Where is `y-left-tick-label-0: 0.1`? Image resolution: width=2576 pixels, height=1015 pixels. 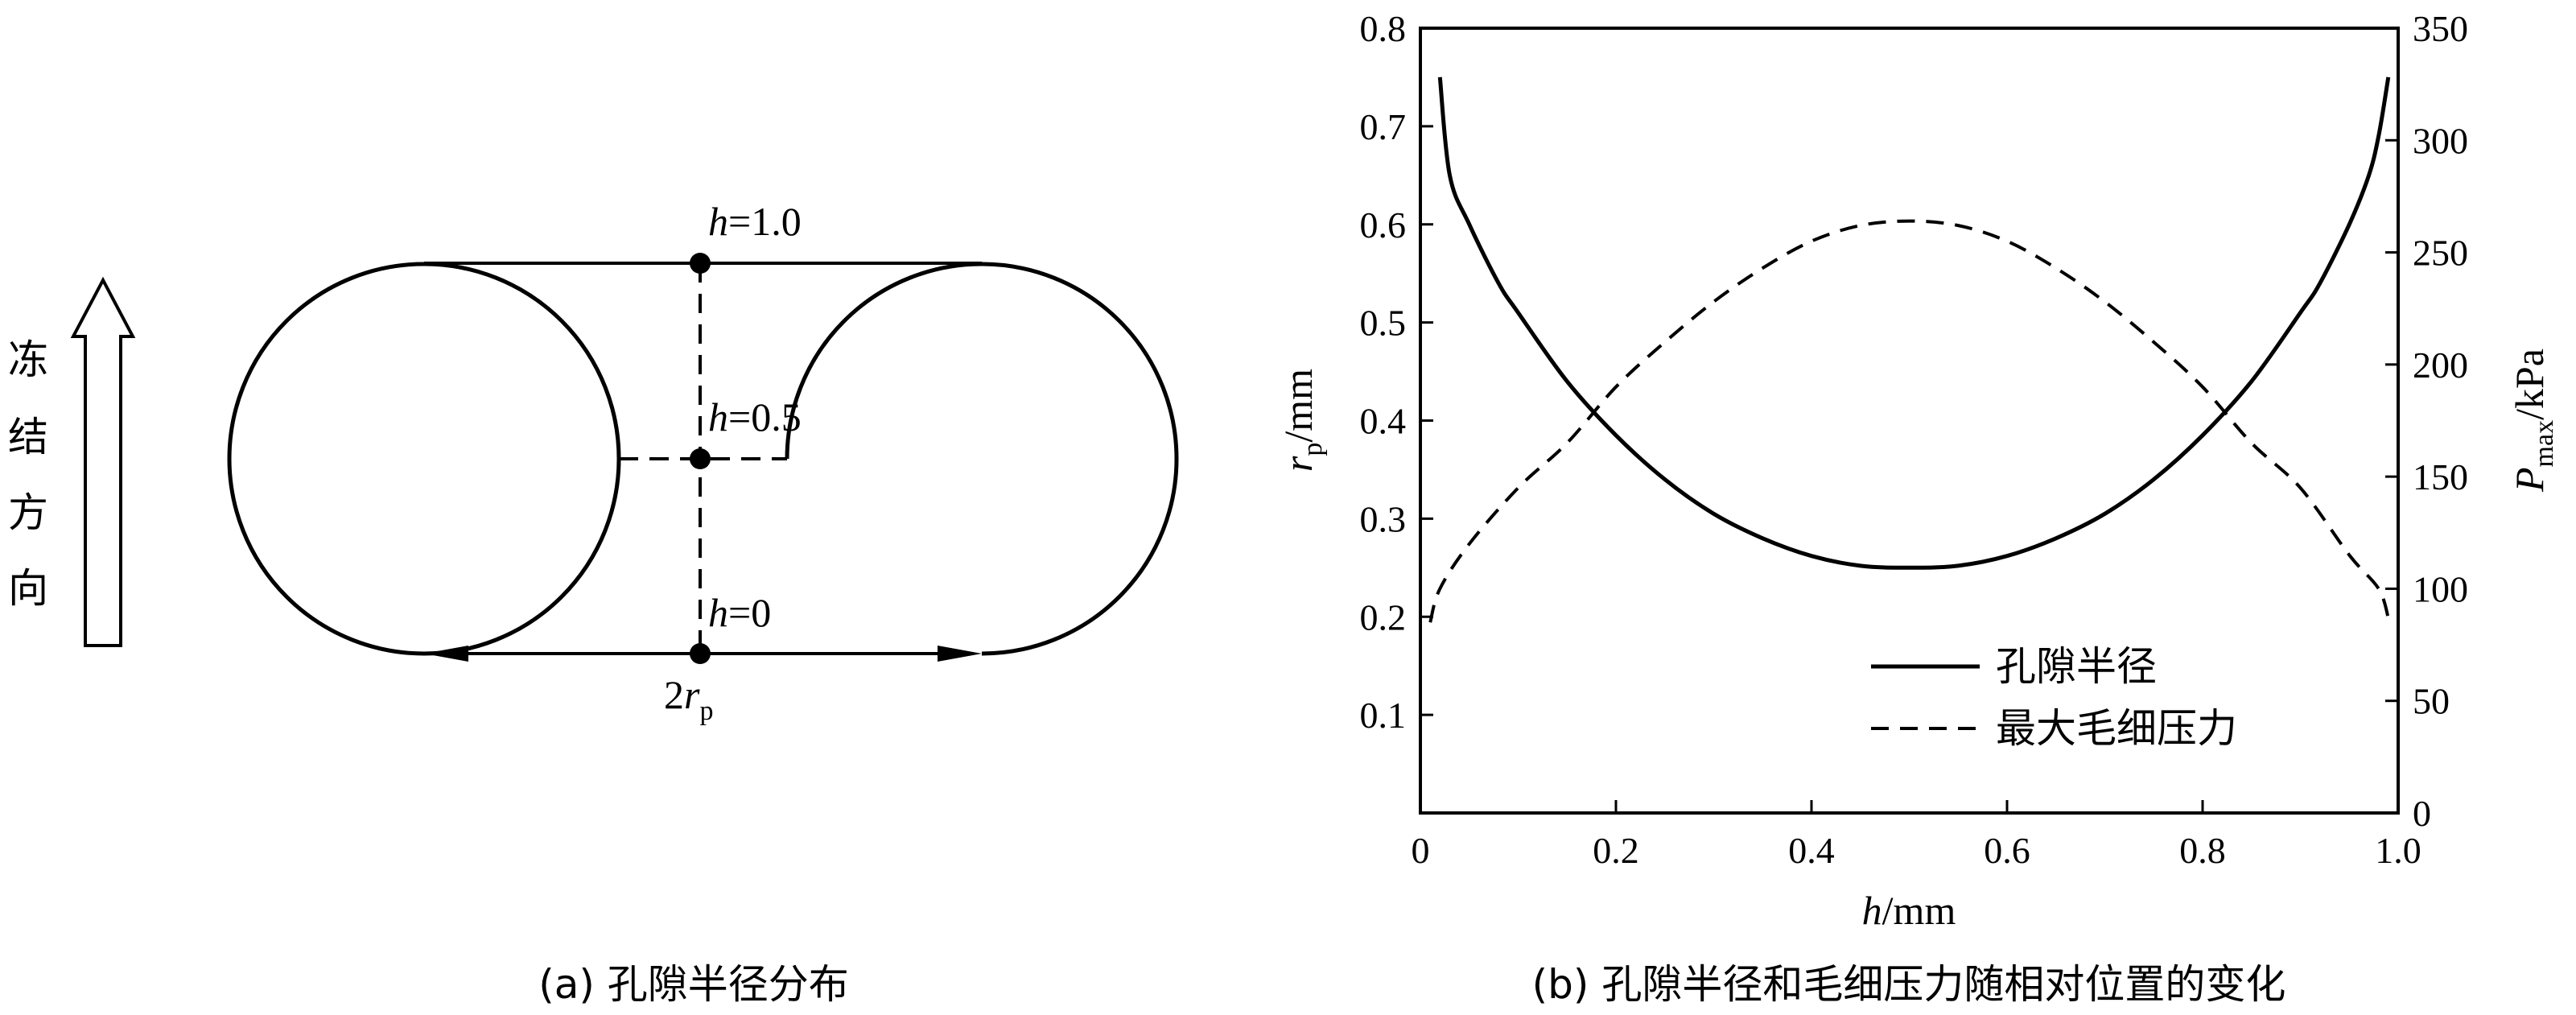 y-left-tick-label-0: 0.1 is located at coordinates (1383, 715).